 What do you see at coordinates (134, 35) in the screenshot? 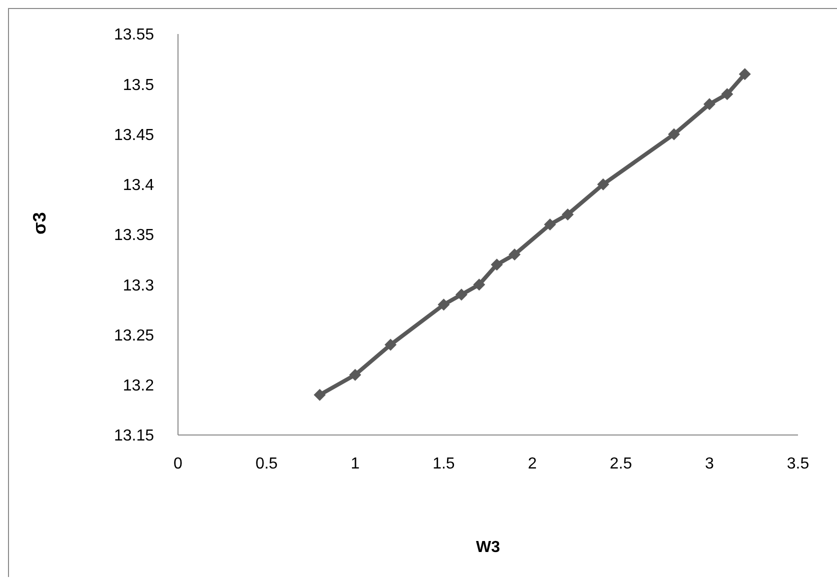
I see `y-tick-label: 13.55` at bounding box center [134, 35].